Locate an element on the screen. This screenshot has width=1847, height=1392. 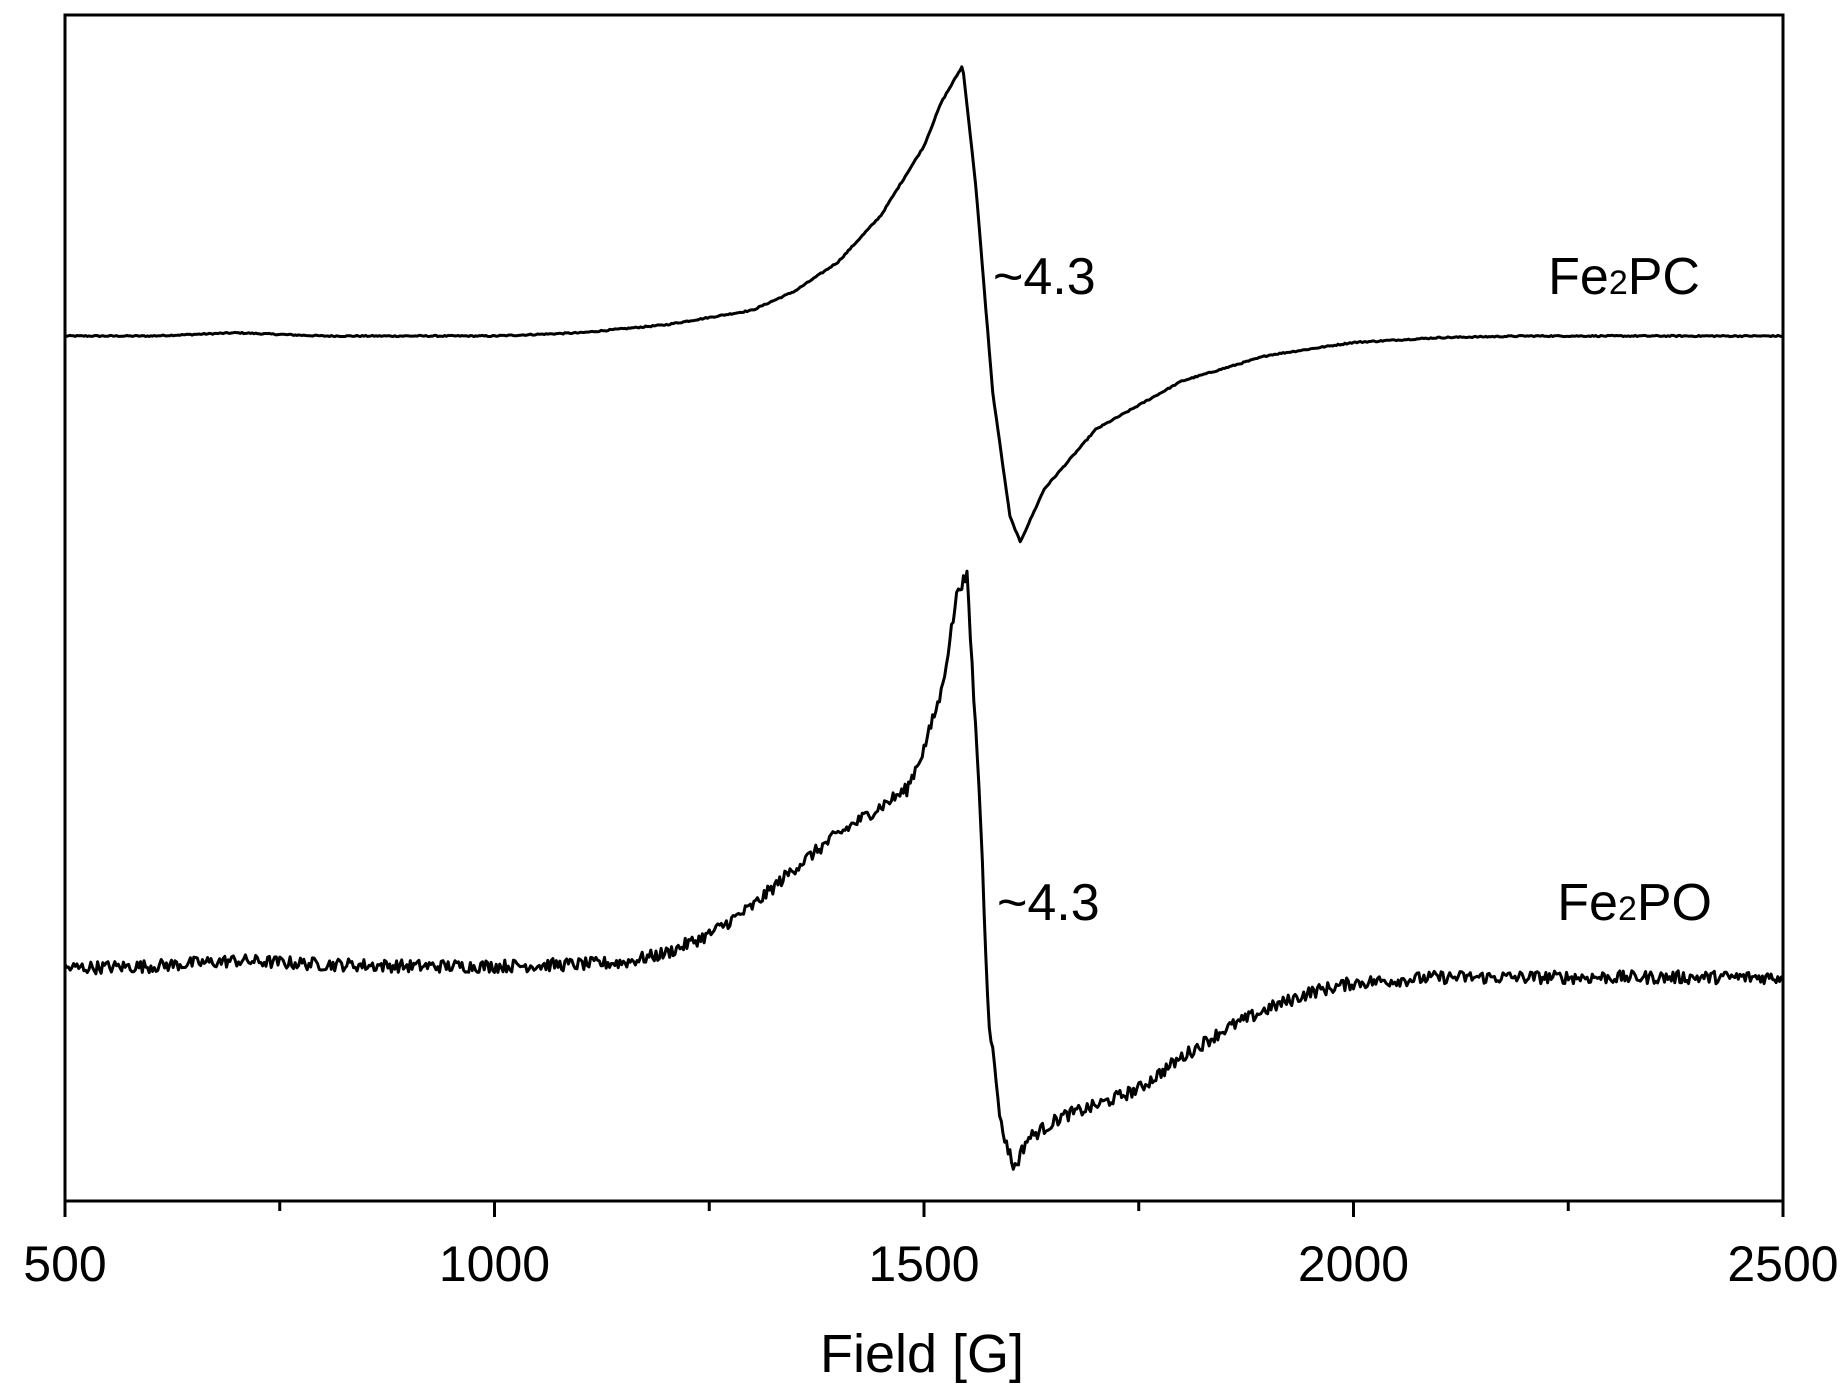
annotation-fe2pc-g-value: ~4.3 is located at coordinates (1044, 277).